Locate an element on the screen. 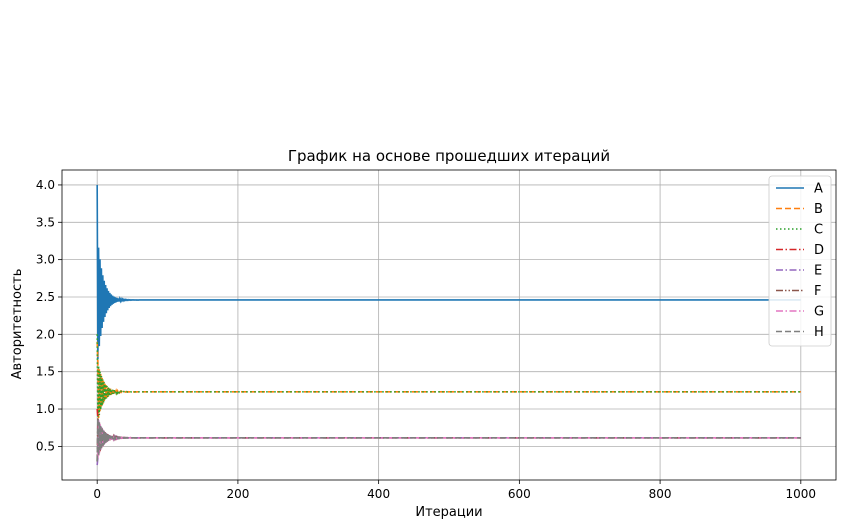 The width and height of the screenshot is (857, 520). series-line-c is located at coordinates (448, 378).